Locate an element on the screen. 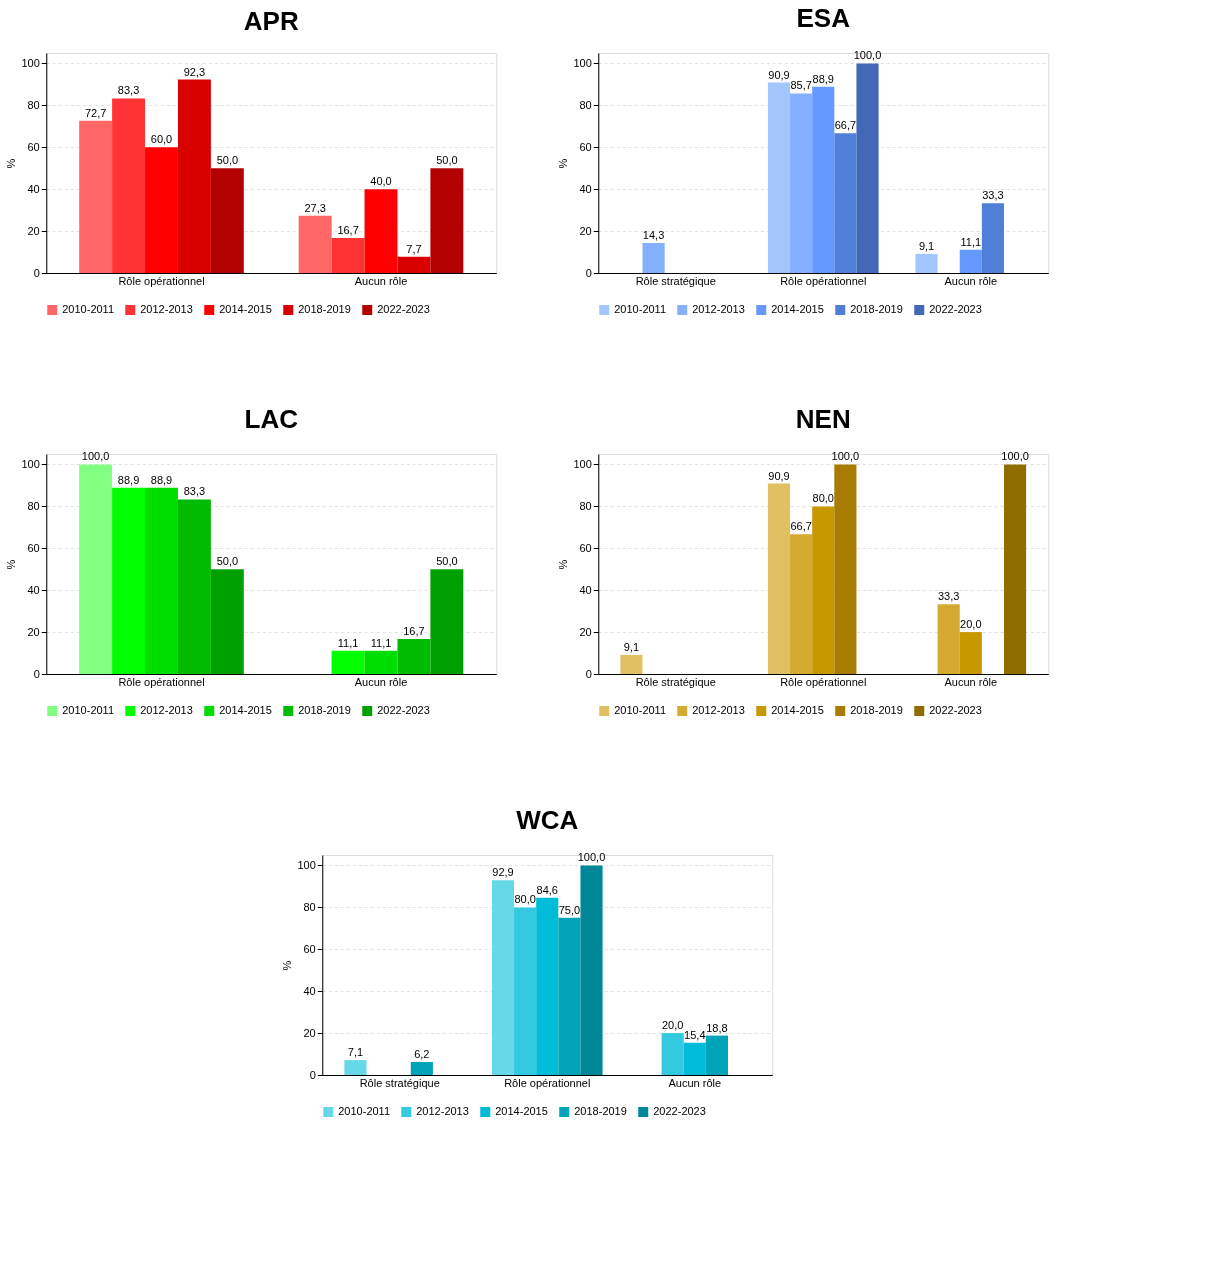 The image size is (1205, 1283). chart-title: NEN is located at coordinates (823, 419).